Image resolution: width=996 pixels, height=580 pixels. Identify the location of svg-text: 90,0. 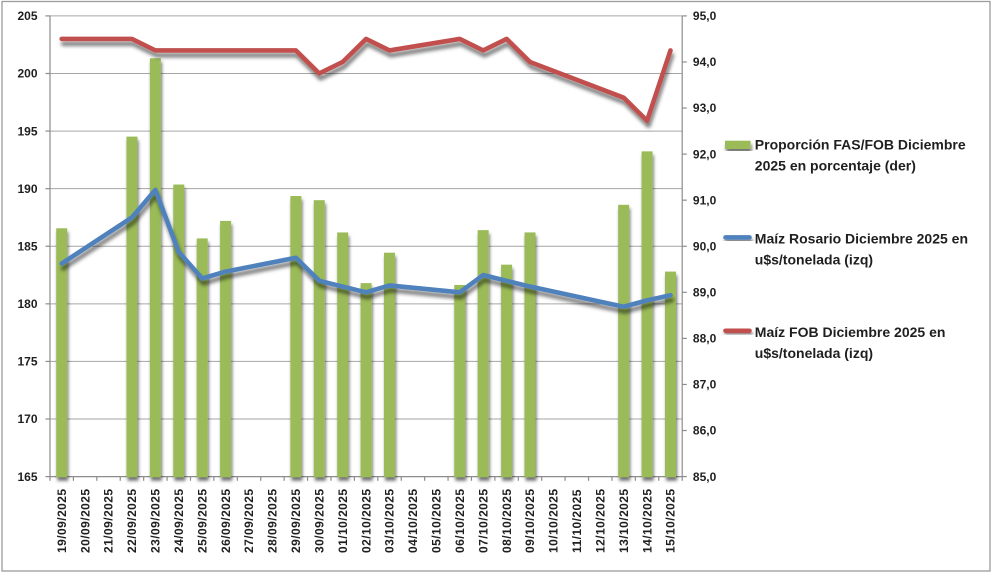
(705, 246).